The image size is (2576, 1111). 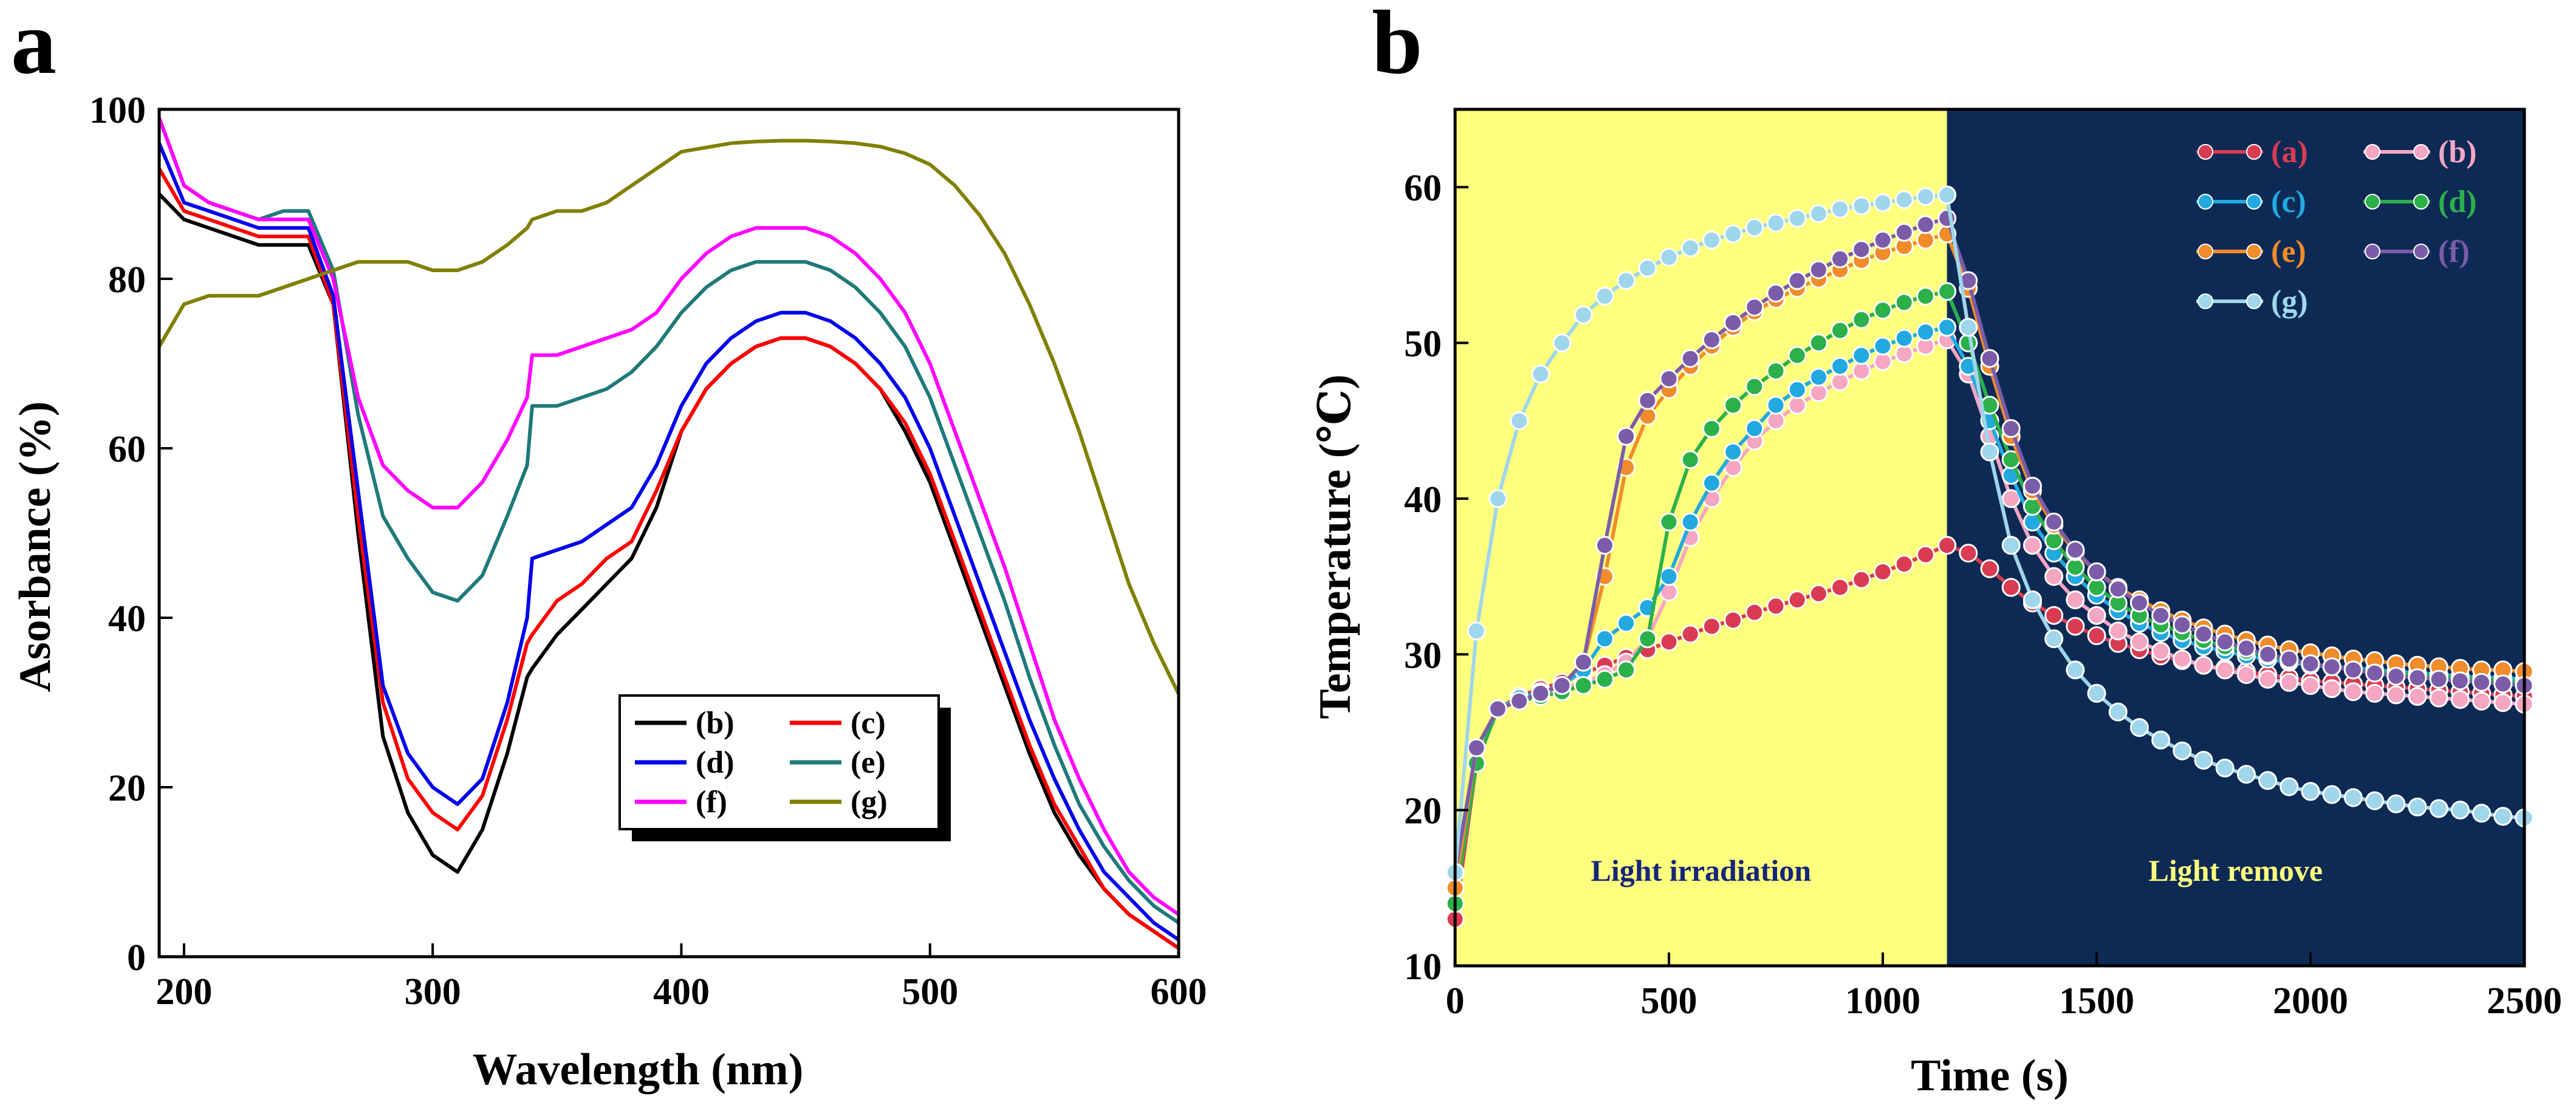 What do you see at coordinates (1701, 870) in the screenshot?
I see `panel-b-region-label-1: Light irradiation` at bounding box center [1701, 870].